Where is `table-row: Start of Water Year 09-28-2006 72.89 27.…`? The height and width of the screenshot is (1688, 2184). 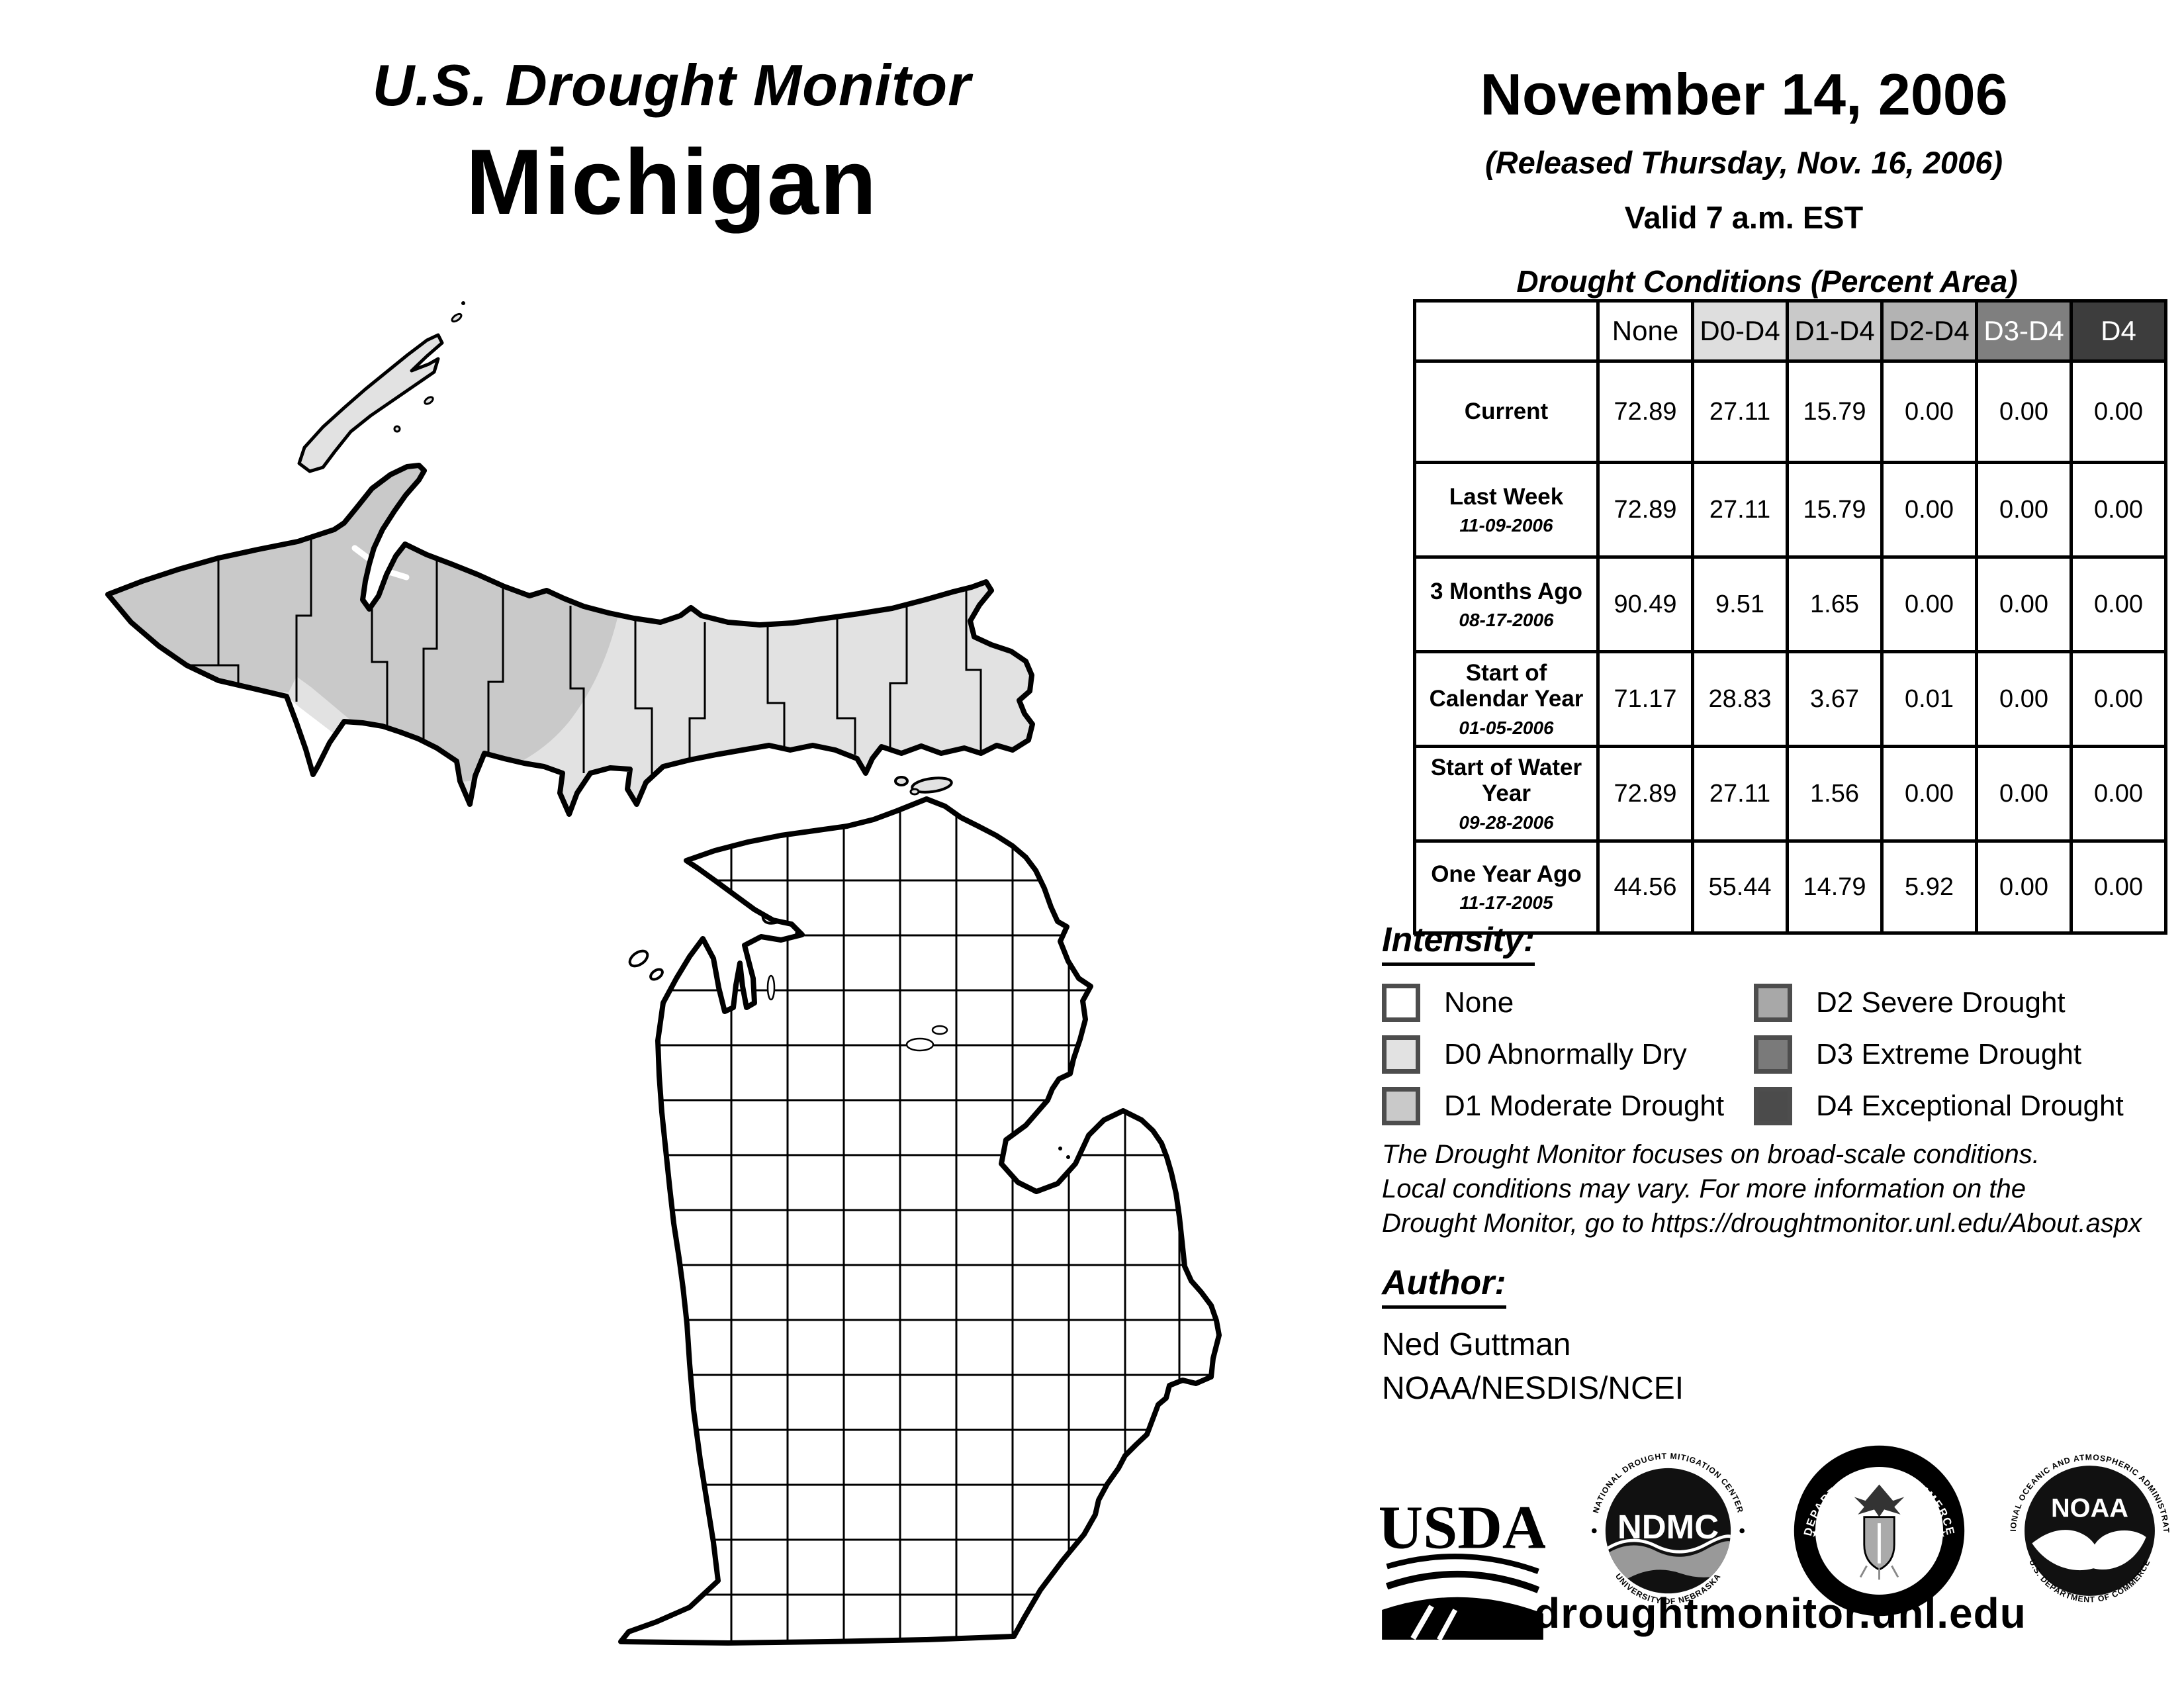
table-row: Start of Water Year 09-28-2006 72.89 27.… is located at coordinates (1790, 794).